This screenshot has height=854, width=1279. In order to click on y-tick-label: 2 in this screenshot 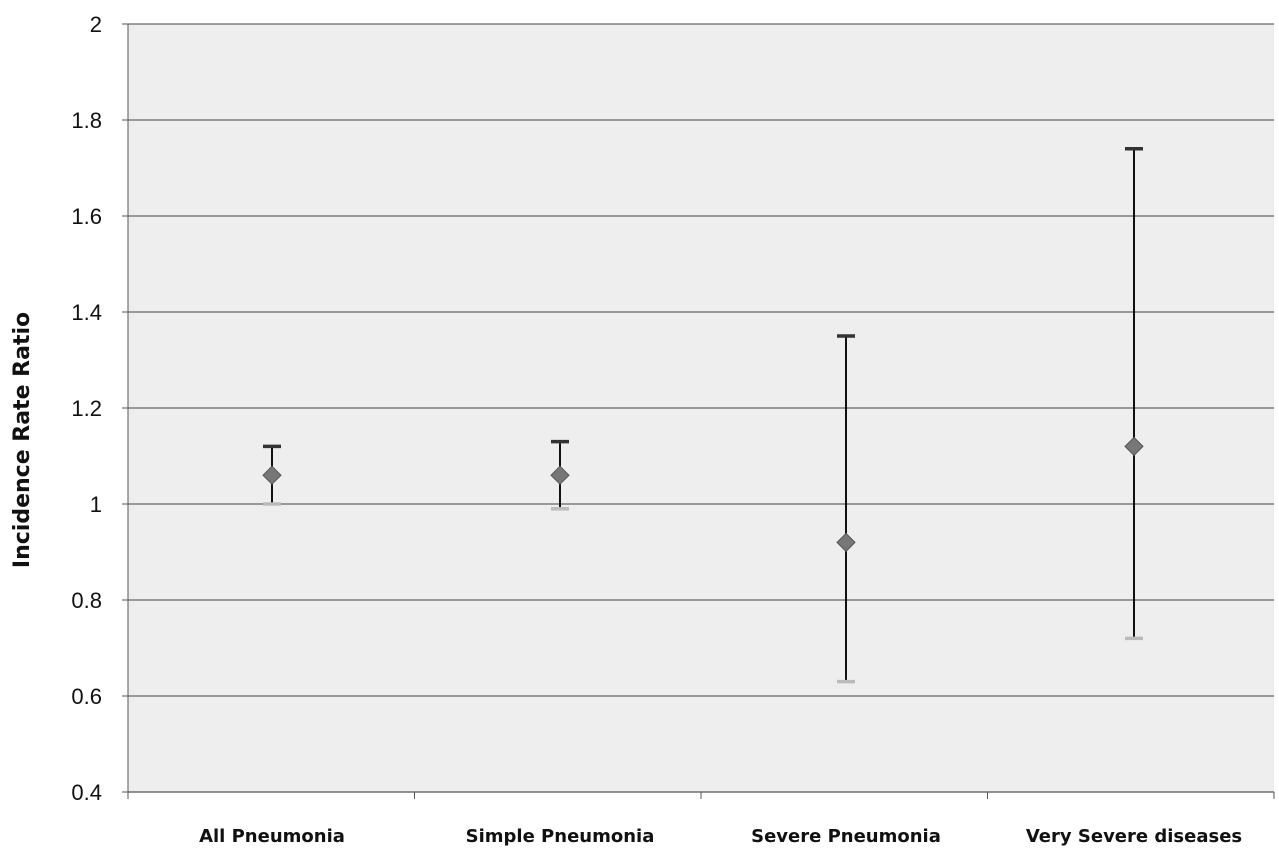, I will do `click(96, 24)`.